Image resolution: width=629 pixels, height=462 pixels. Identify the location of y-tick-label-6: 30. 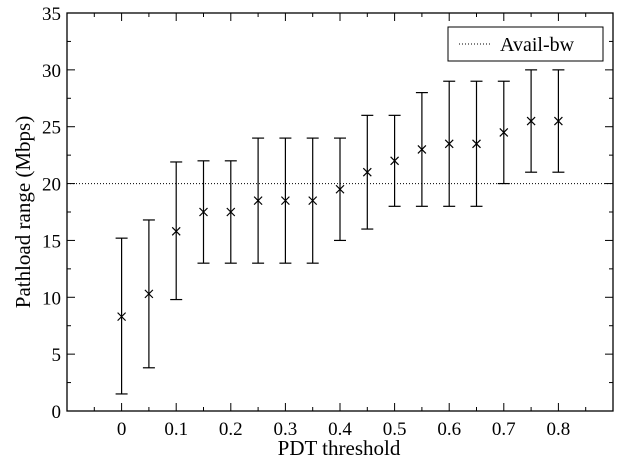
(51, 71).